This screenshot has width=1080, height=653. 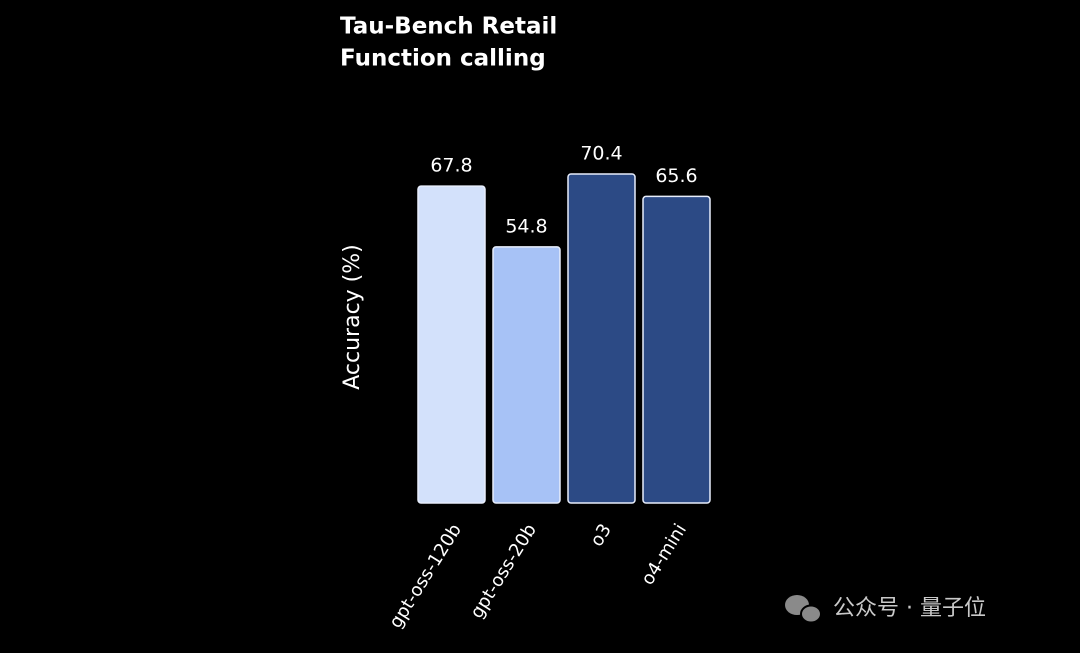 What do you see at coordinates (803, 609) in the screenshot?
I see `watermark-icon` at bounding box center [803, 609].